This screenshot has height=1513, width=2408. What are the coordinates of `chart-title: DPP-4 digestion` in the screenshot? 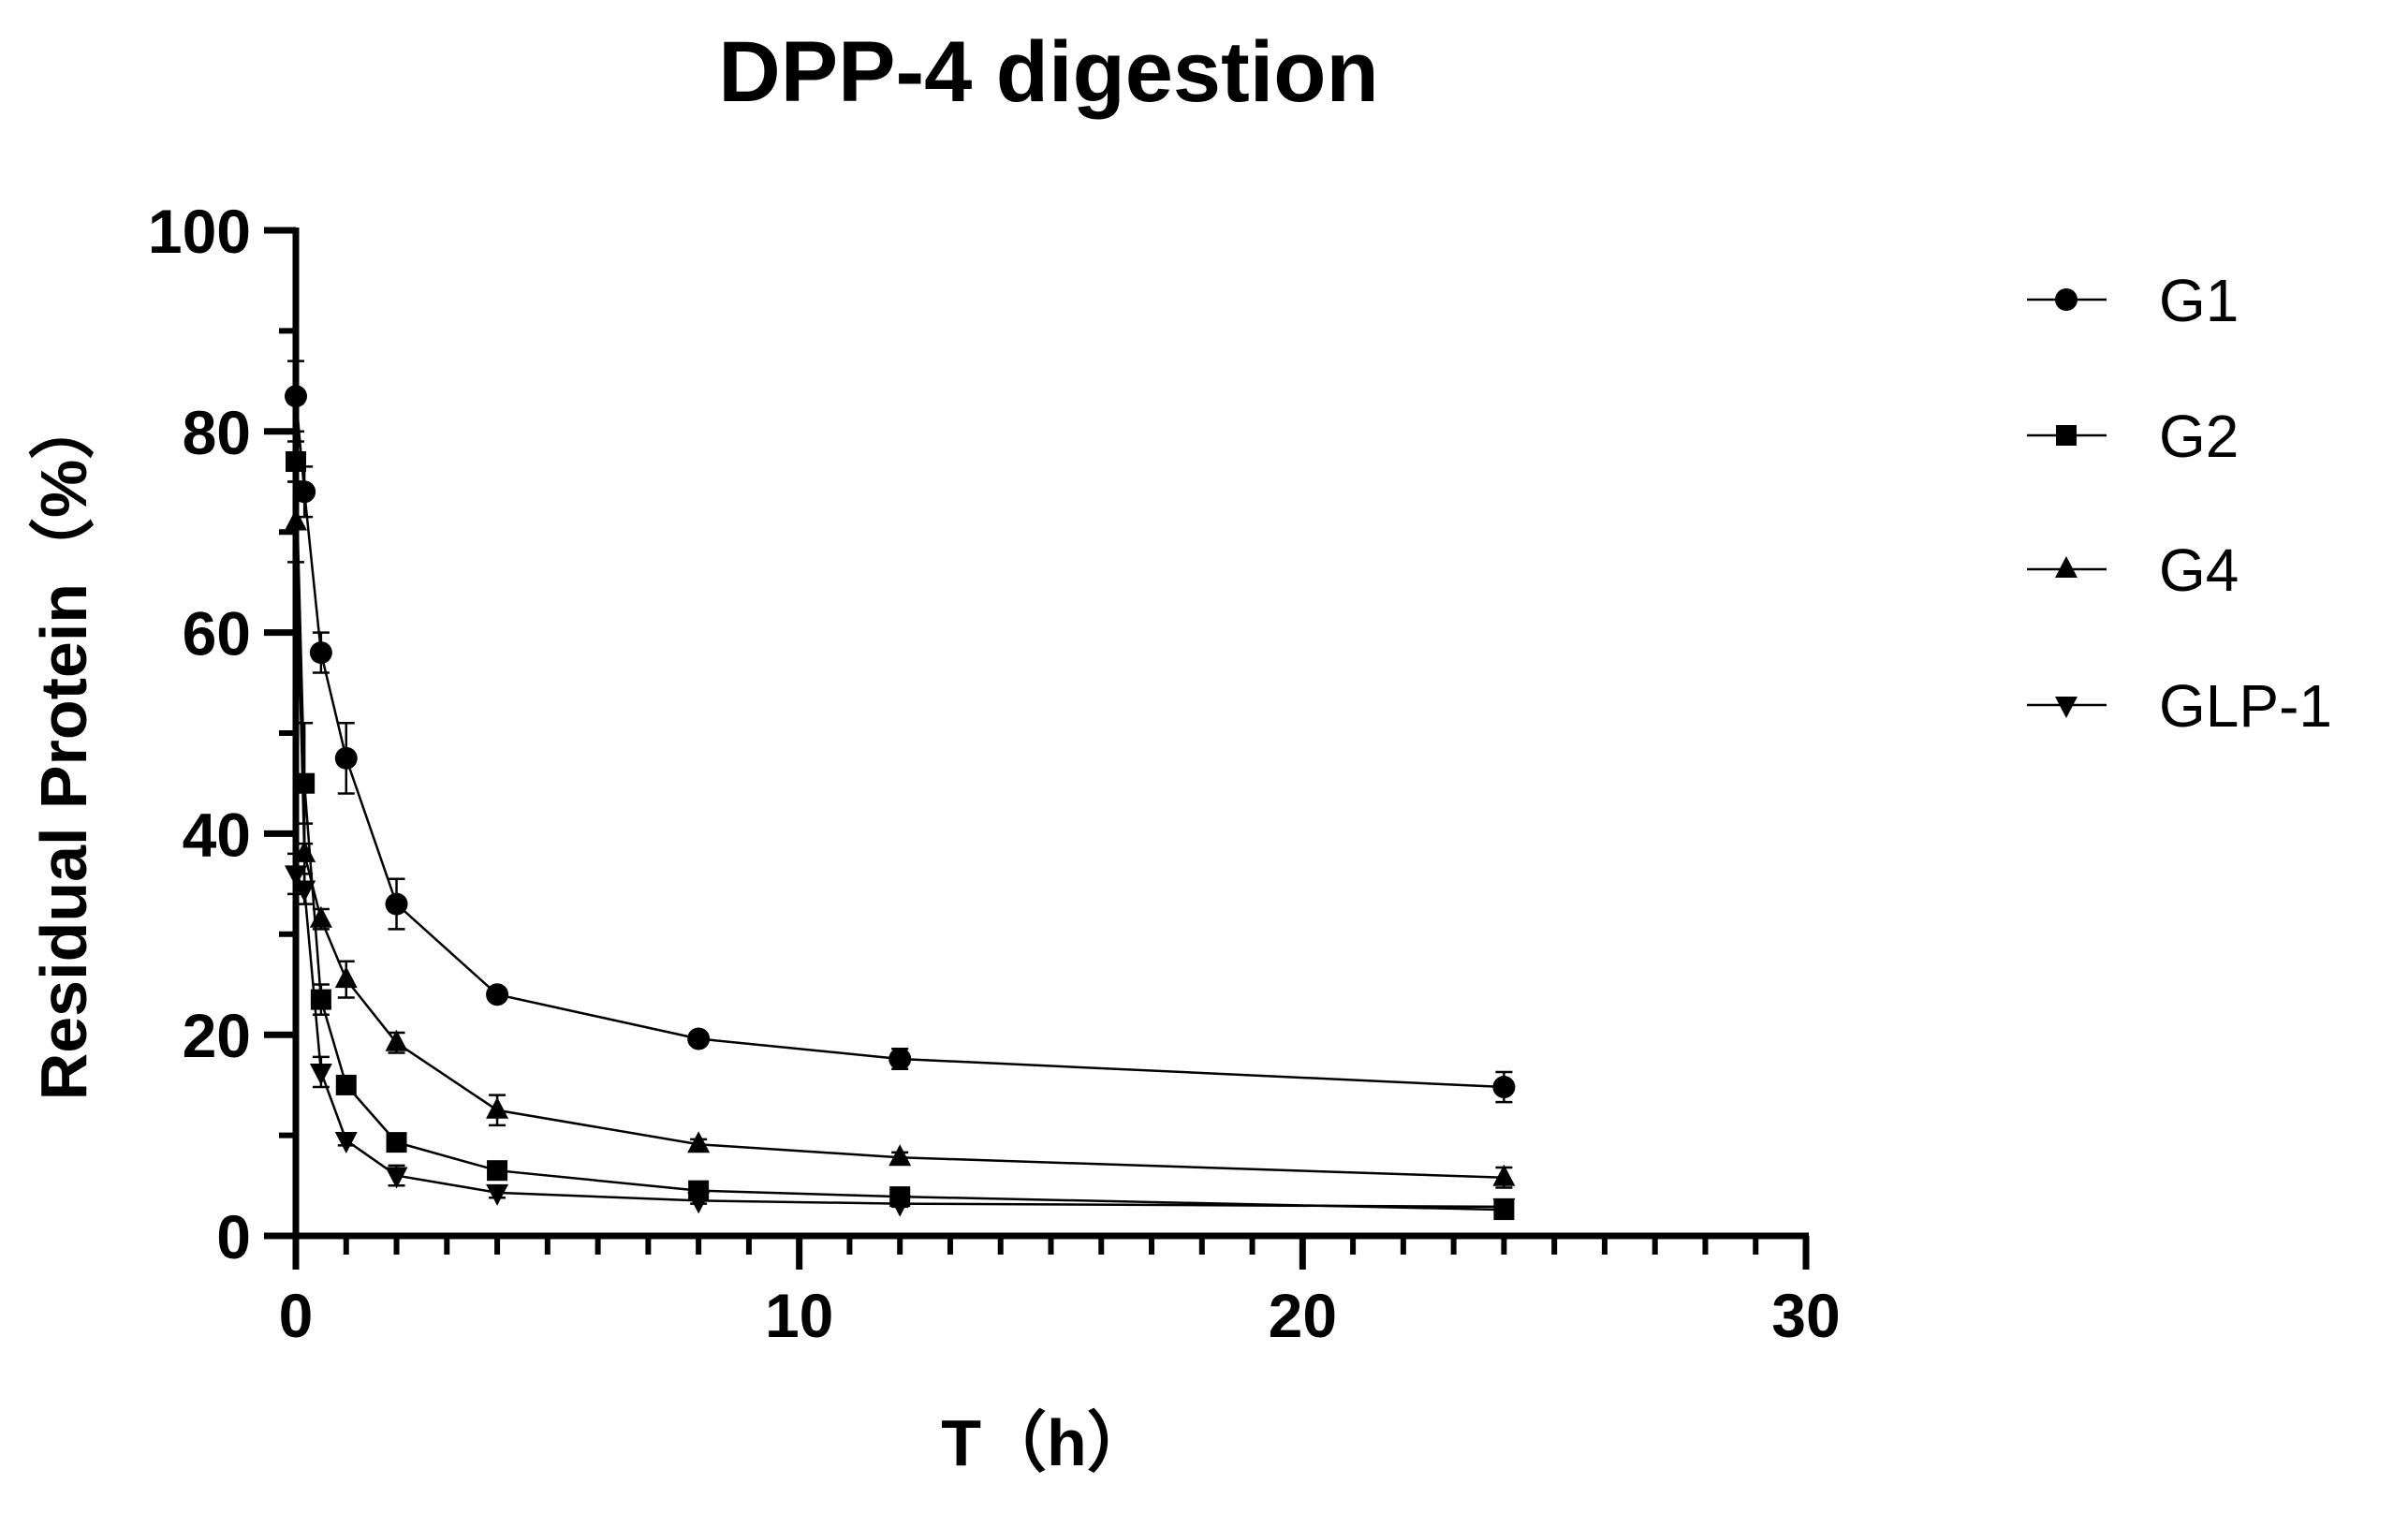 It's located at (1048, 72).